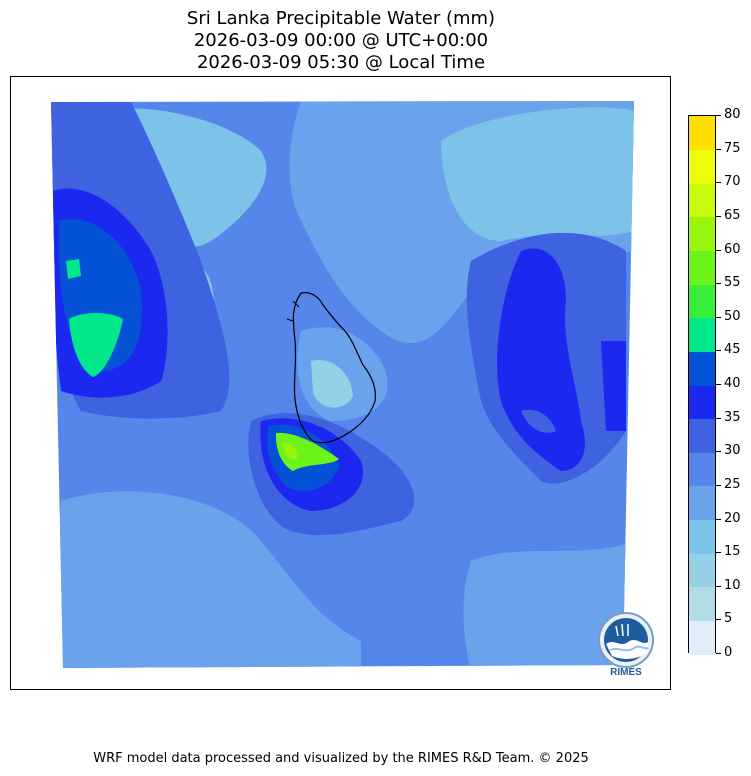 This screenshot has height=776, width=751. What do you see at coordinates (73, 269) in the screenshot?
I see `field-45-50-spot` at bounding box center [73, 269].